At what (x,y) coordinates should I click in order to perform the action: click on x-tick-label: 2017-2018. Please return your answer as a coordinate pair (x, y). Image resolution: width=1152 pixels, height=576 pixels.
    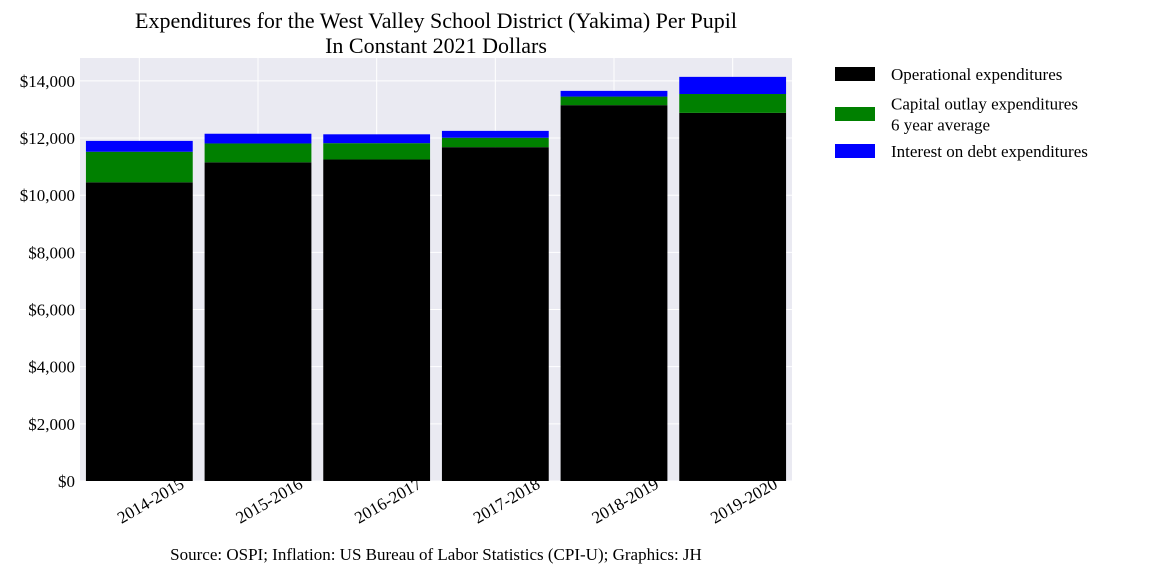
    Looking at the image, I should click on (506, 500).